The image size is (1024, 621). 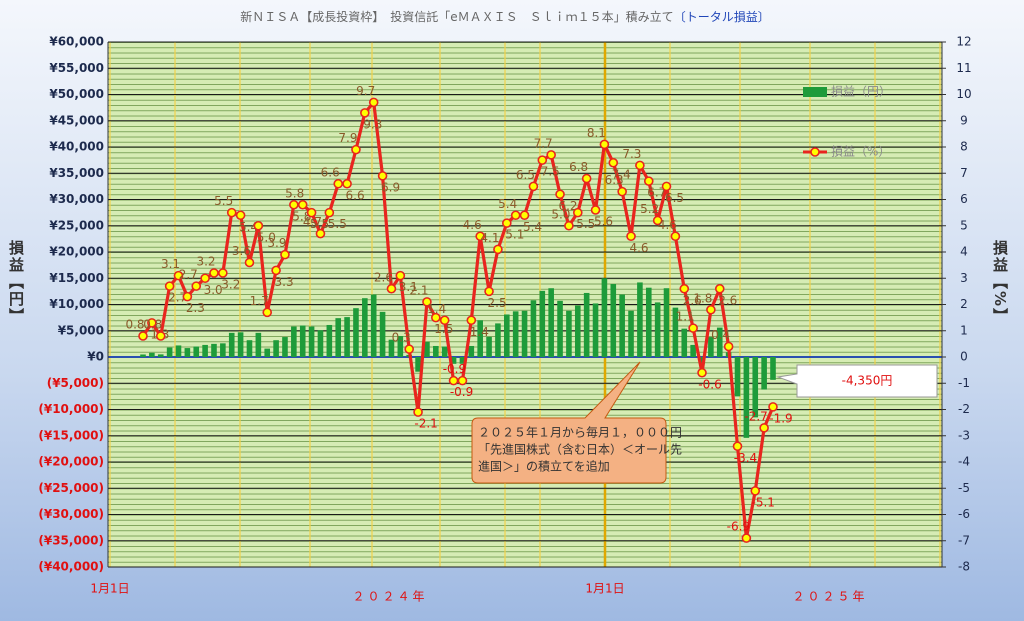 I want to click on y2-tick-label: 0, so click(x=964, y=357).